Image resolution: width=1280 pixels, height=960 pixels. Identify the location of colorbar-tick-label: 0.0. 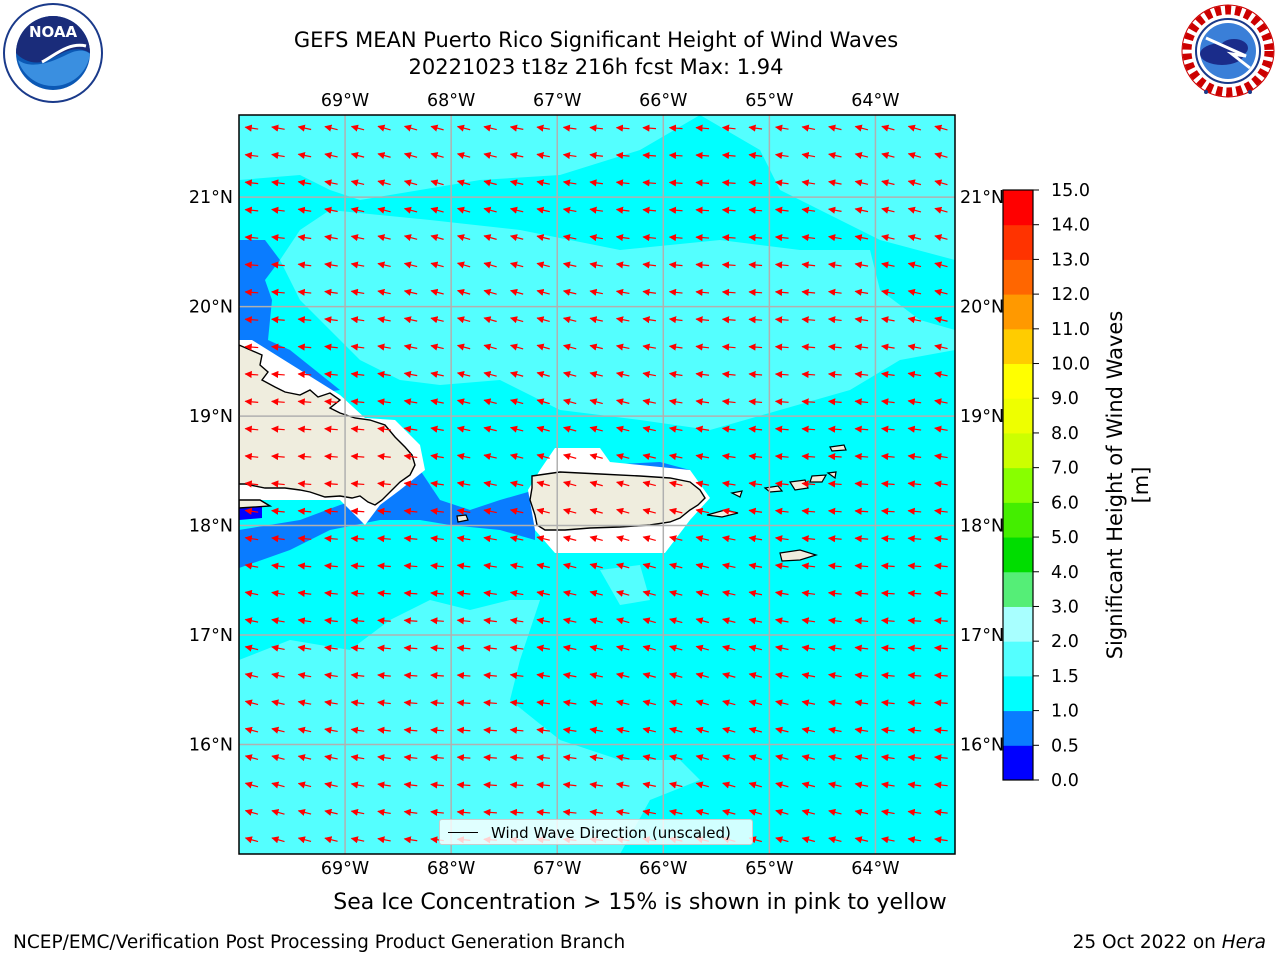
(1065, 781).